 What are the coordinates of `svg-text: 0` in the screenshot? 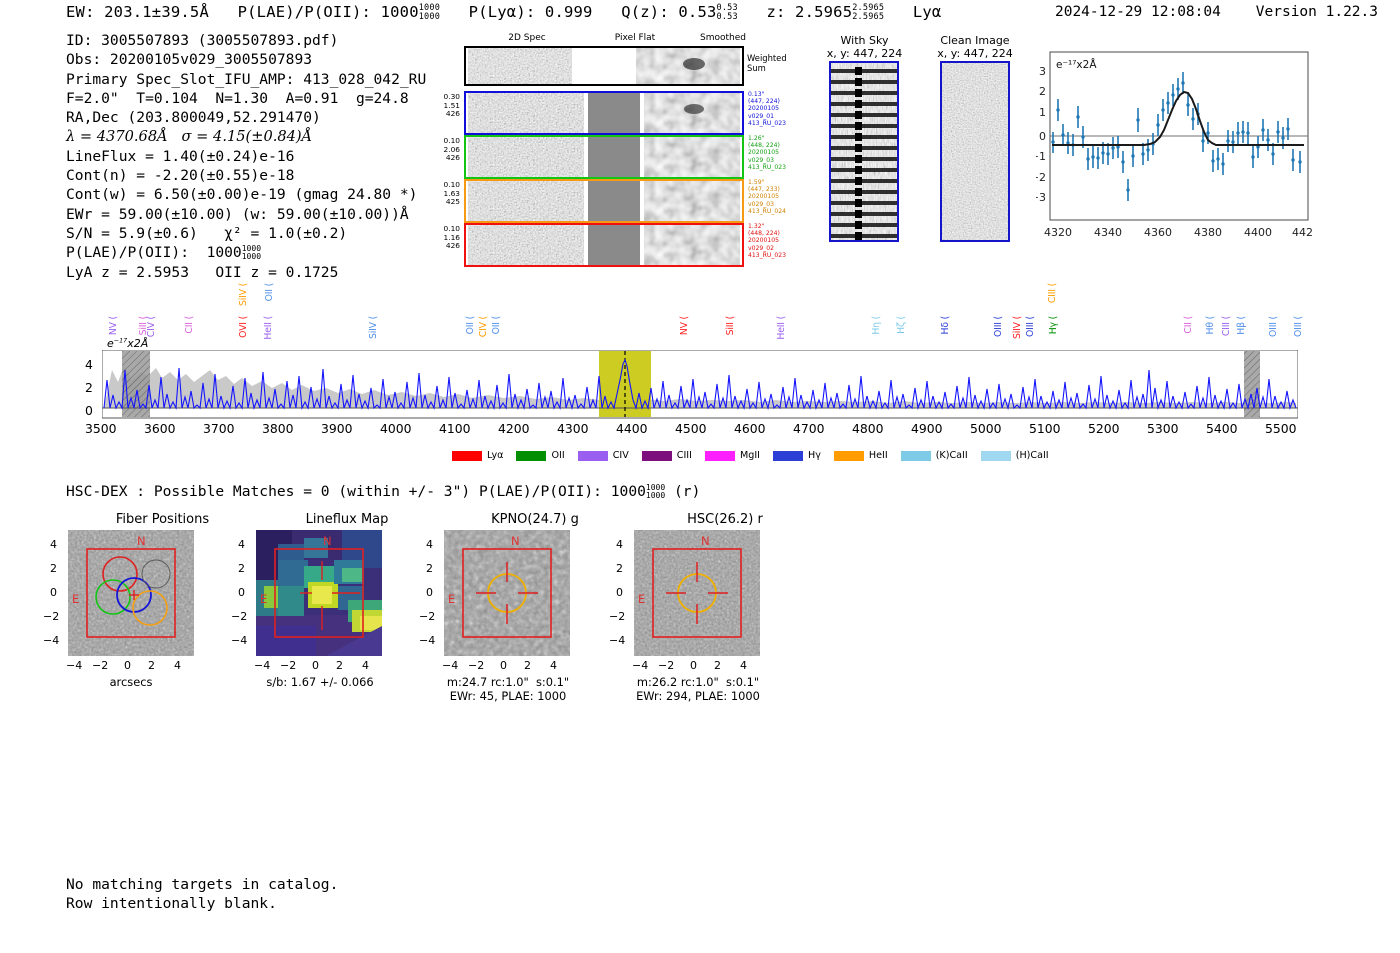 It's located at (1042, 136).